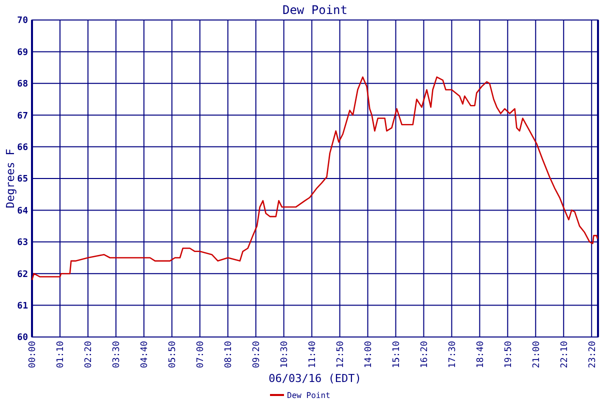 This screenshot has height=400, width=600. What do you see at coordinates (22, 179) in the screenshot?
I see `y-tick-label: 65` at bounding box center [22, 179].